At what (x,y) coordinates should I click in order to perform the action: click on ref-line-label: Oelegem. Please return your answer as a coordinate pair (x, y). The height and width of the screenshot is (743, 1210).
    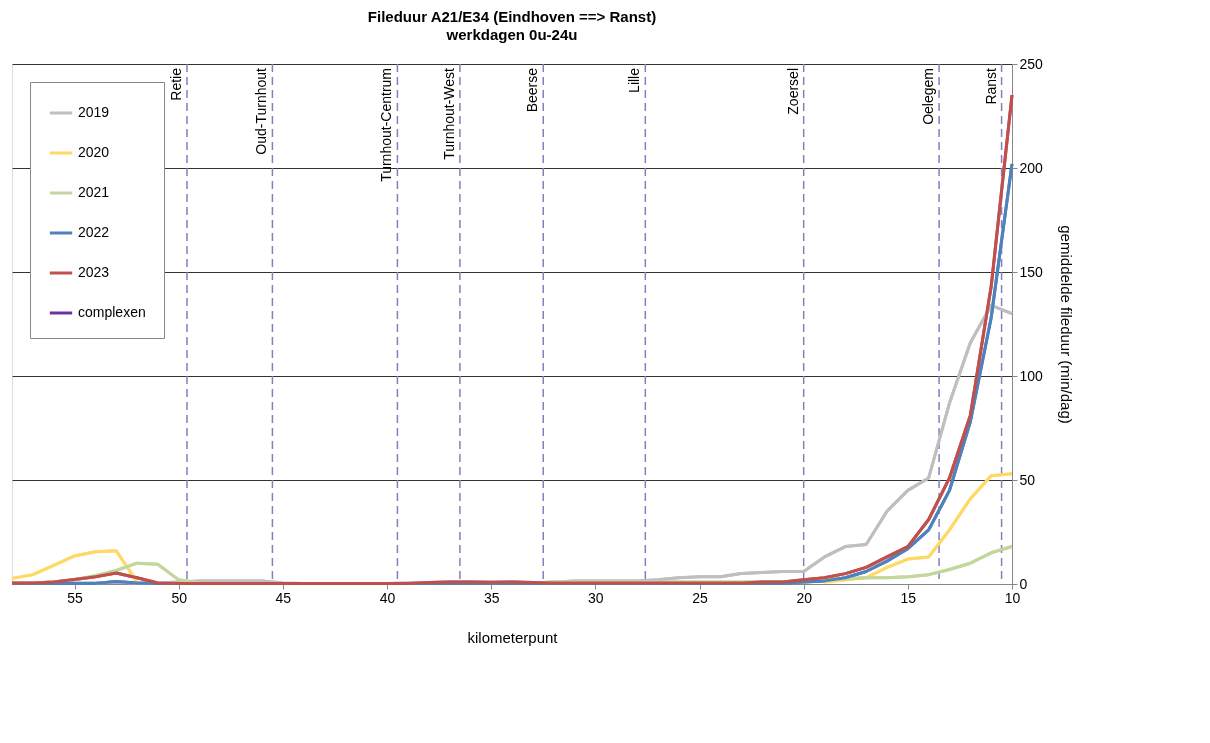
    Looking at the image, I should click on (928, 96).